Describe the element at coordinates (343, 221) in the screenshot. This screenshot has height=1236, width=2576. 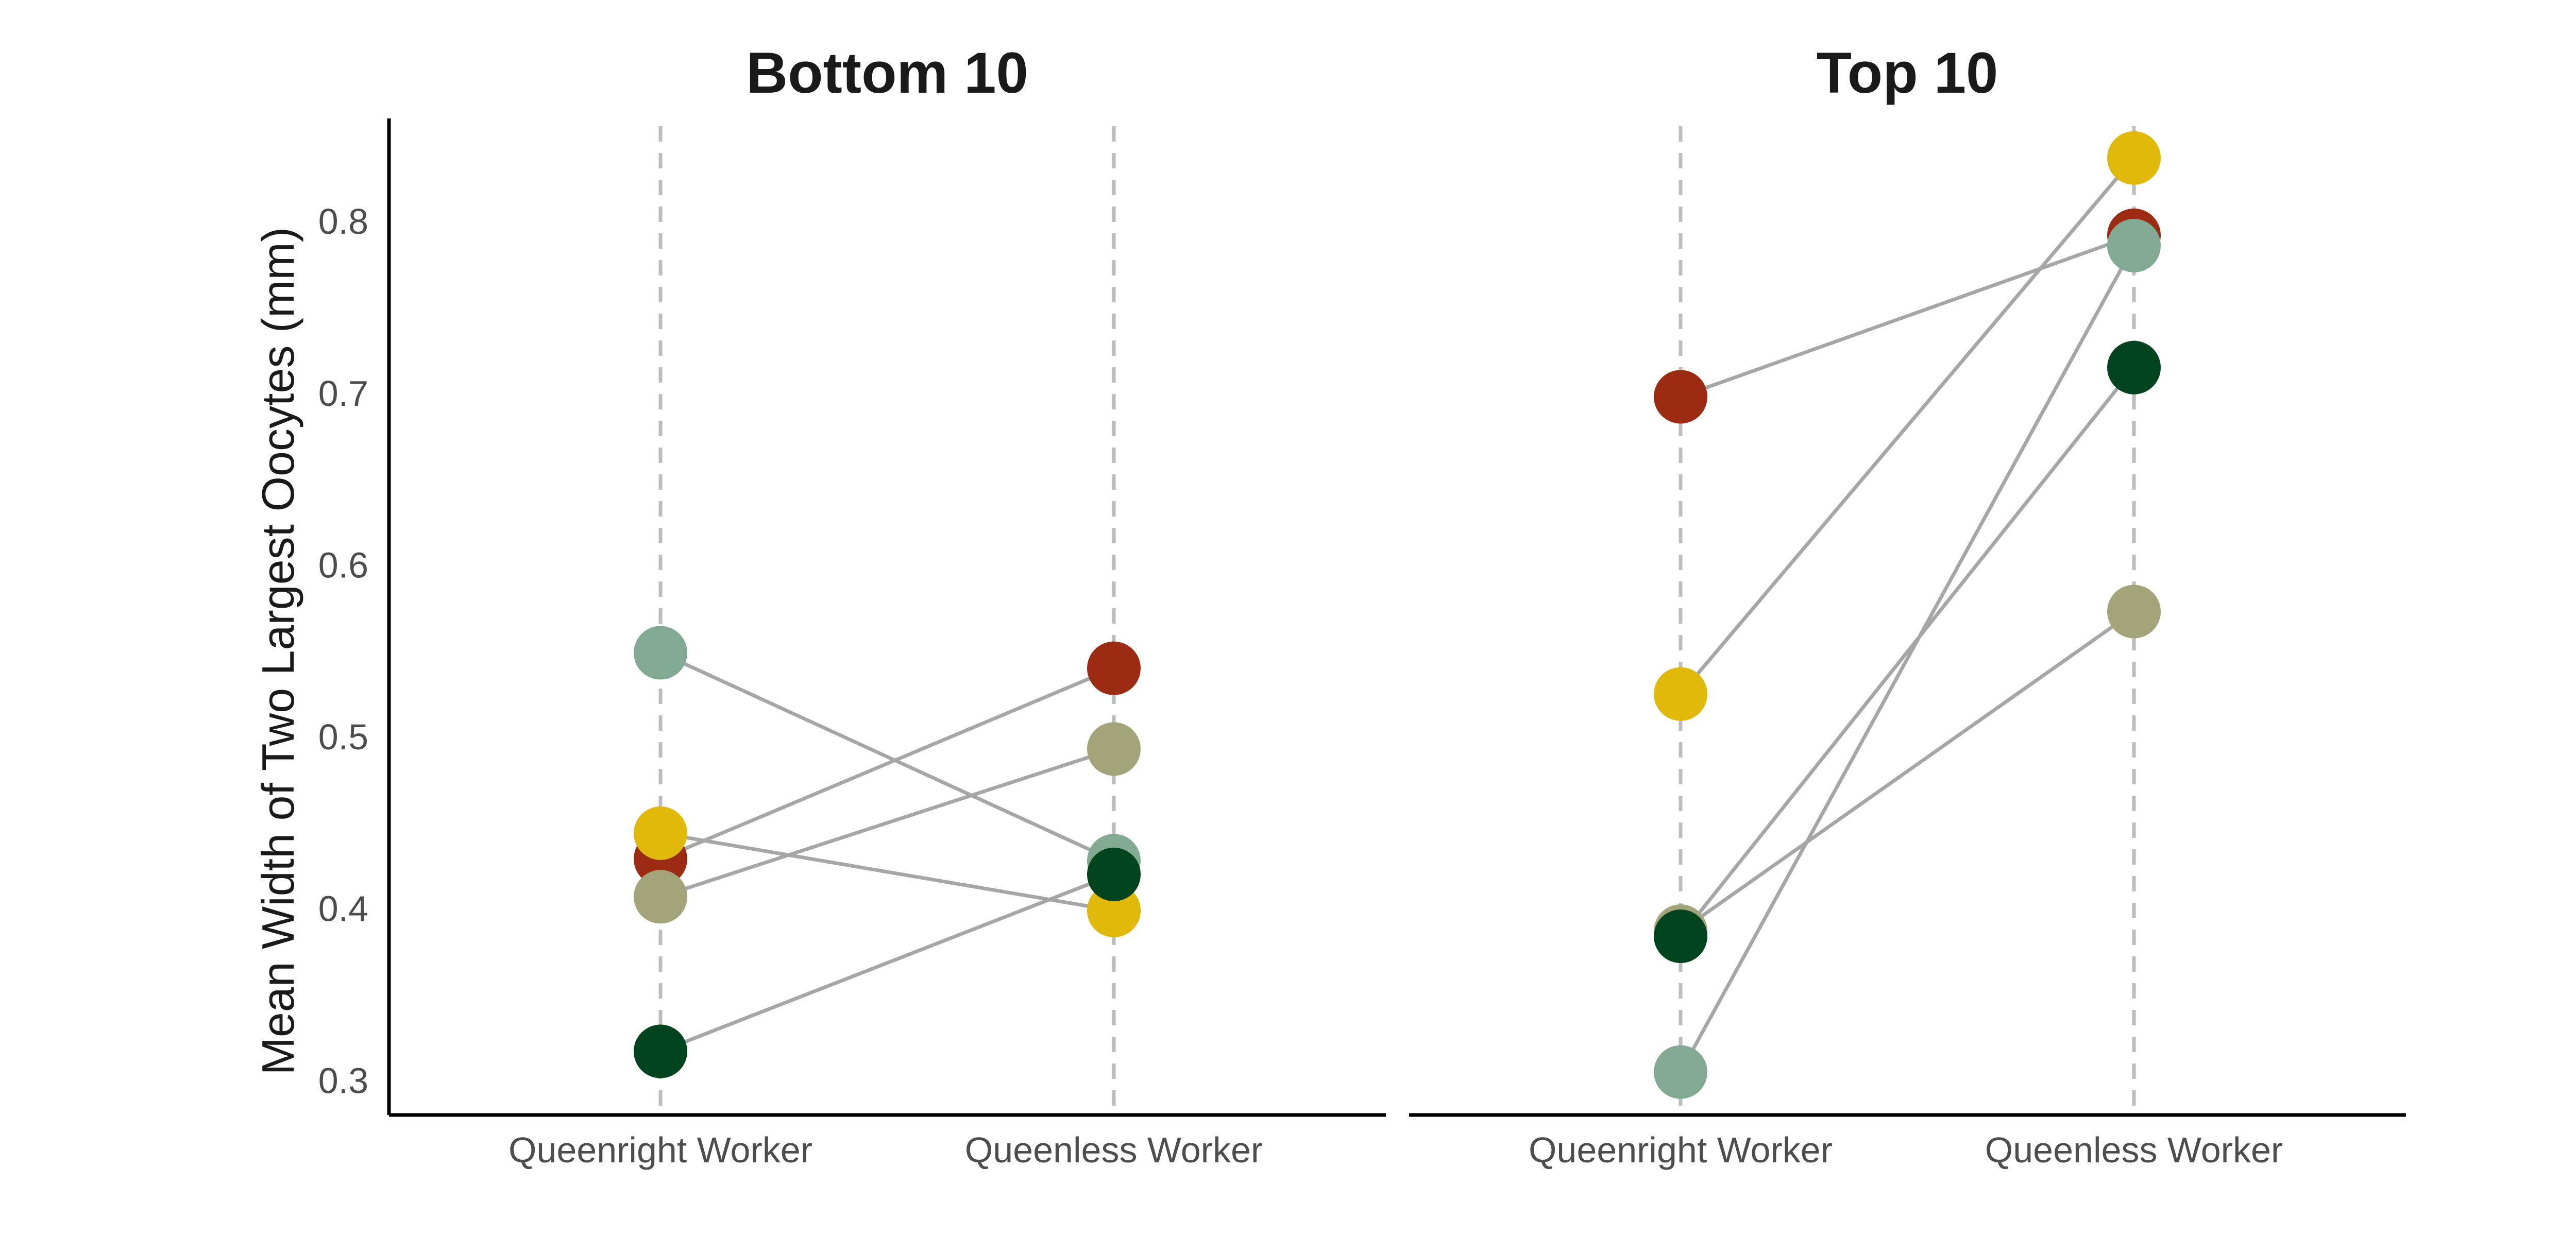
I see `y-tick-label: 0.8` at that location.